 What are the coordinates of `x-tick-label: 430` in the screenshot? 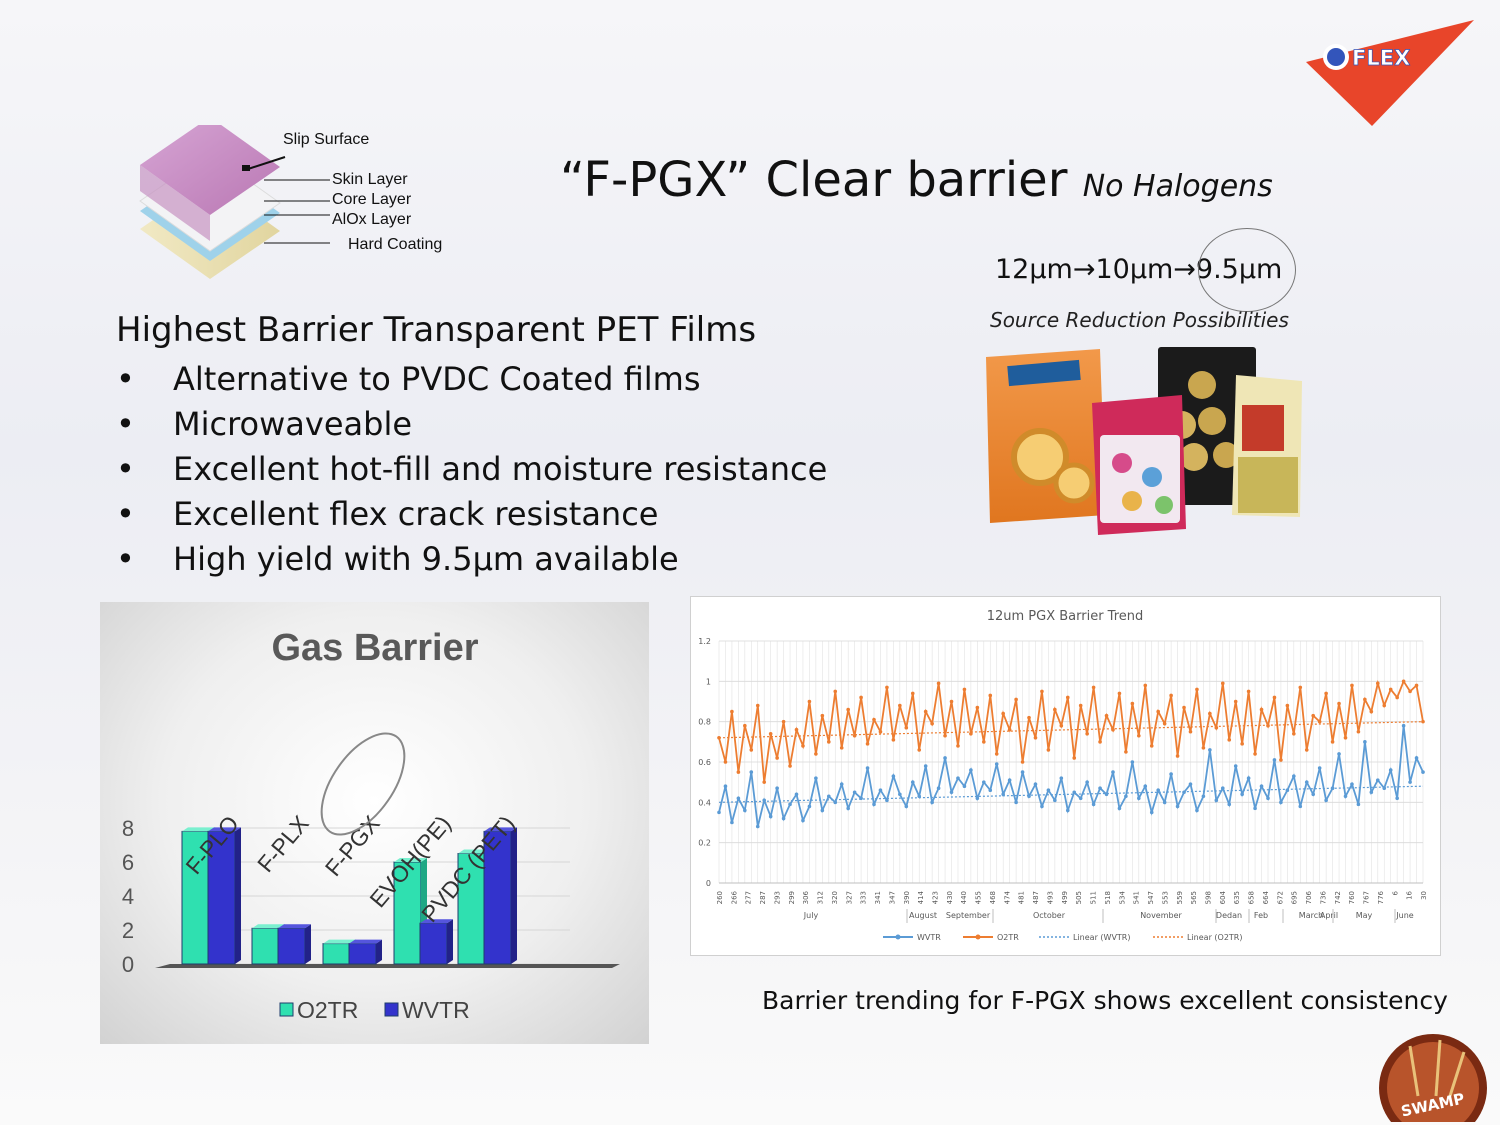 It's located at (950, 897).